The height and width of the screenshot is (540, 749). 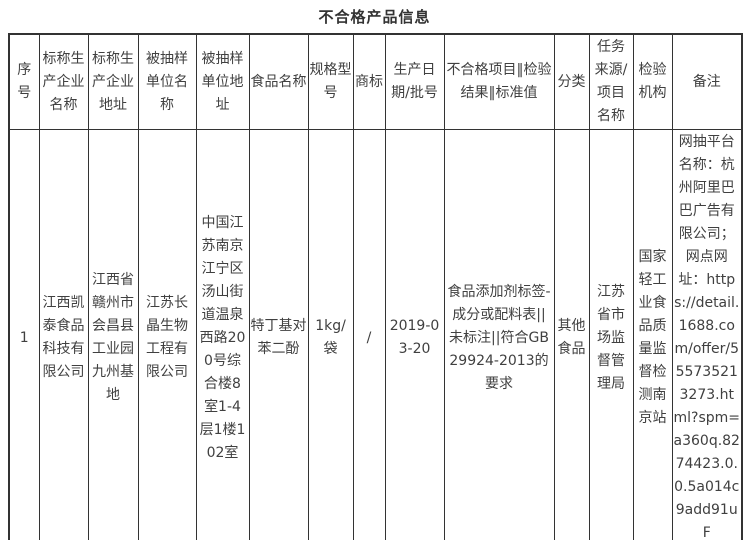 What do you see at coordinates (63, 334) in the screenshot?
I see `cell-manufacturer-name: 江西凯泰食品科技有限公司` at bounding box center [63, 334].